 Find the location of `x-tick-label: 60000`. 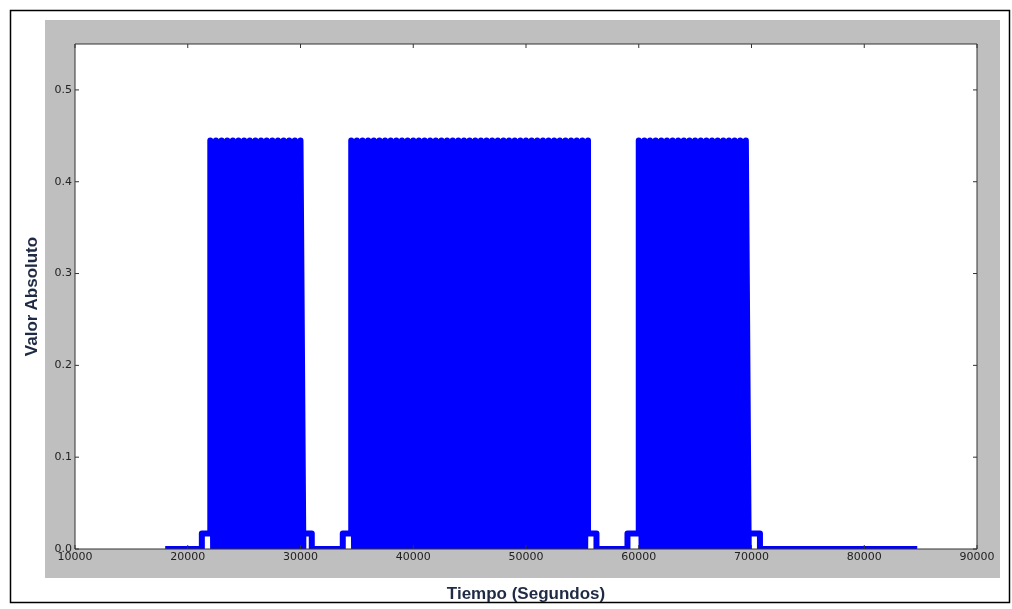

x-tick-label: 60000 is located at coordinates (639, 557).